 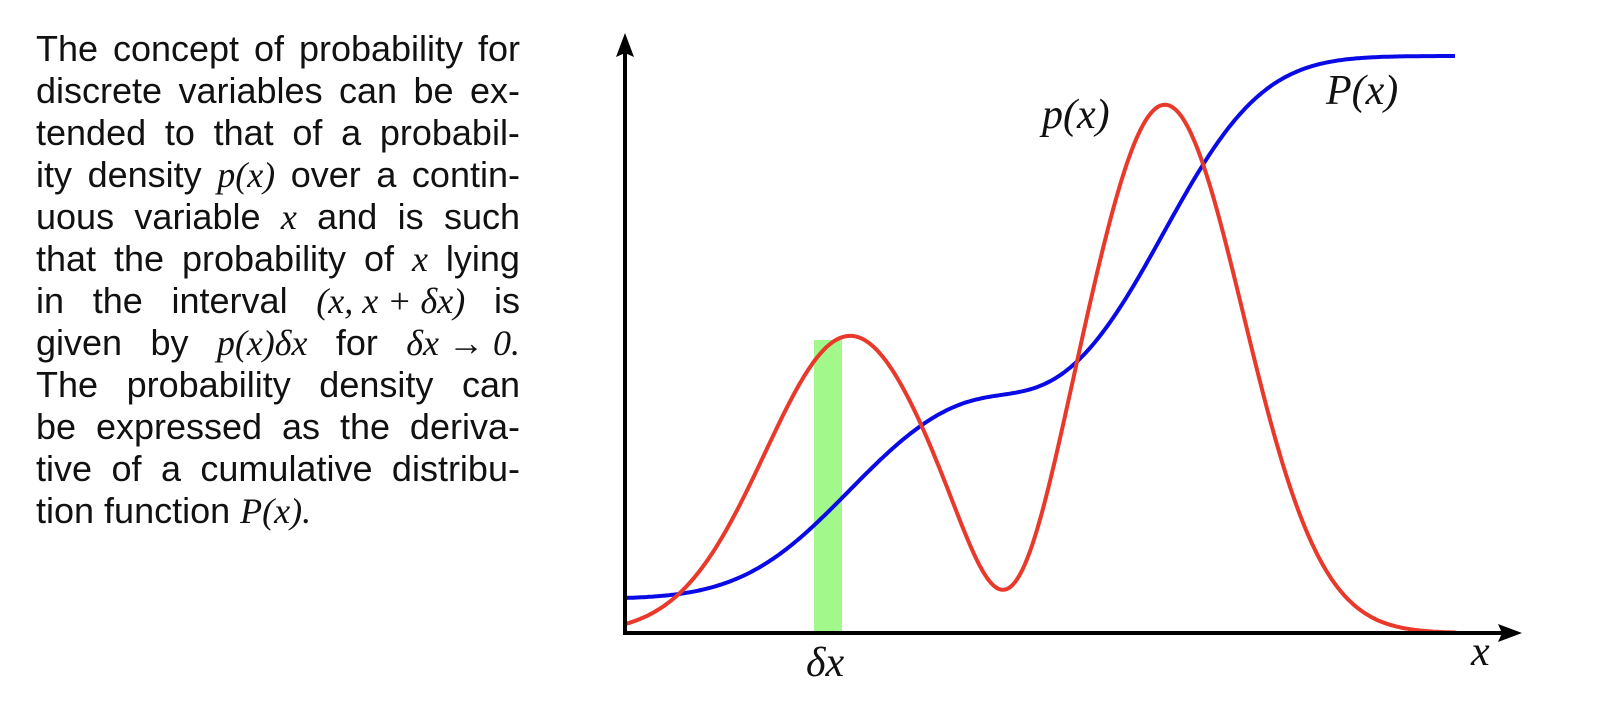 What do you see at coordinates (278, 175) in the screenshot?
I see `text-line: ity density p(x) over a contin-` at bounding box center [278, 175].